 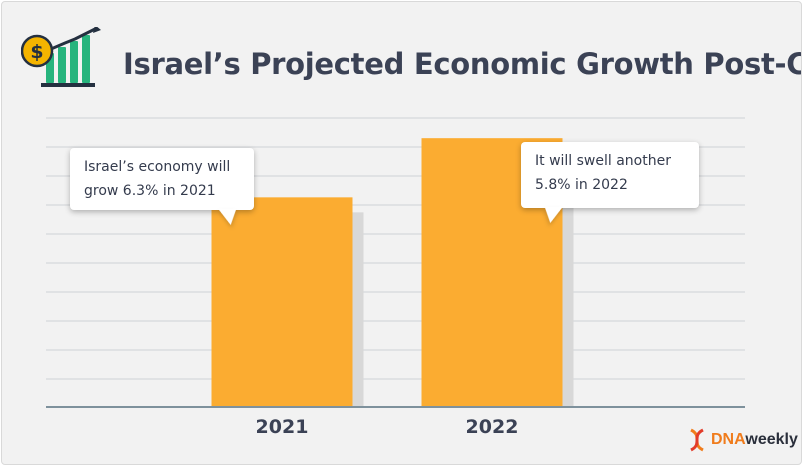 What do you see at coordinates (728, 439) in the screenshot?
I see `logo-text-dna: DNA` at bounding box center [728, 439].